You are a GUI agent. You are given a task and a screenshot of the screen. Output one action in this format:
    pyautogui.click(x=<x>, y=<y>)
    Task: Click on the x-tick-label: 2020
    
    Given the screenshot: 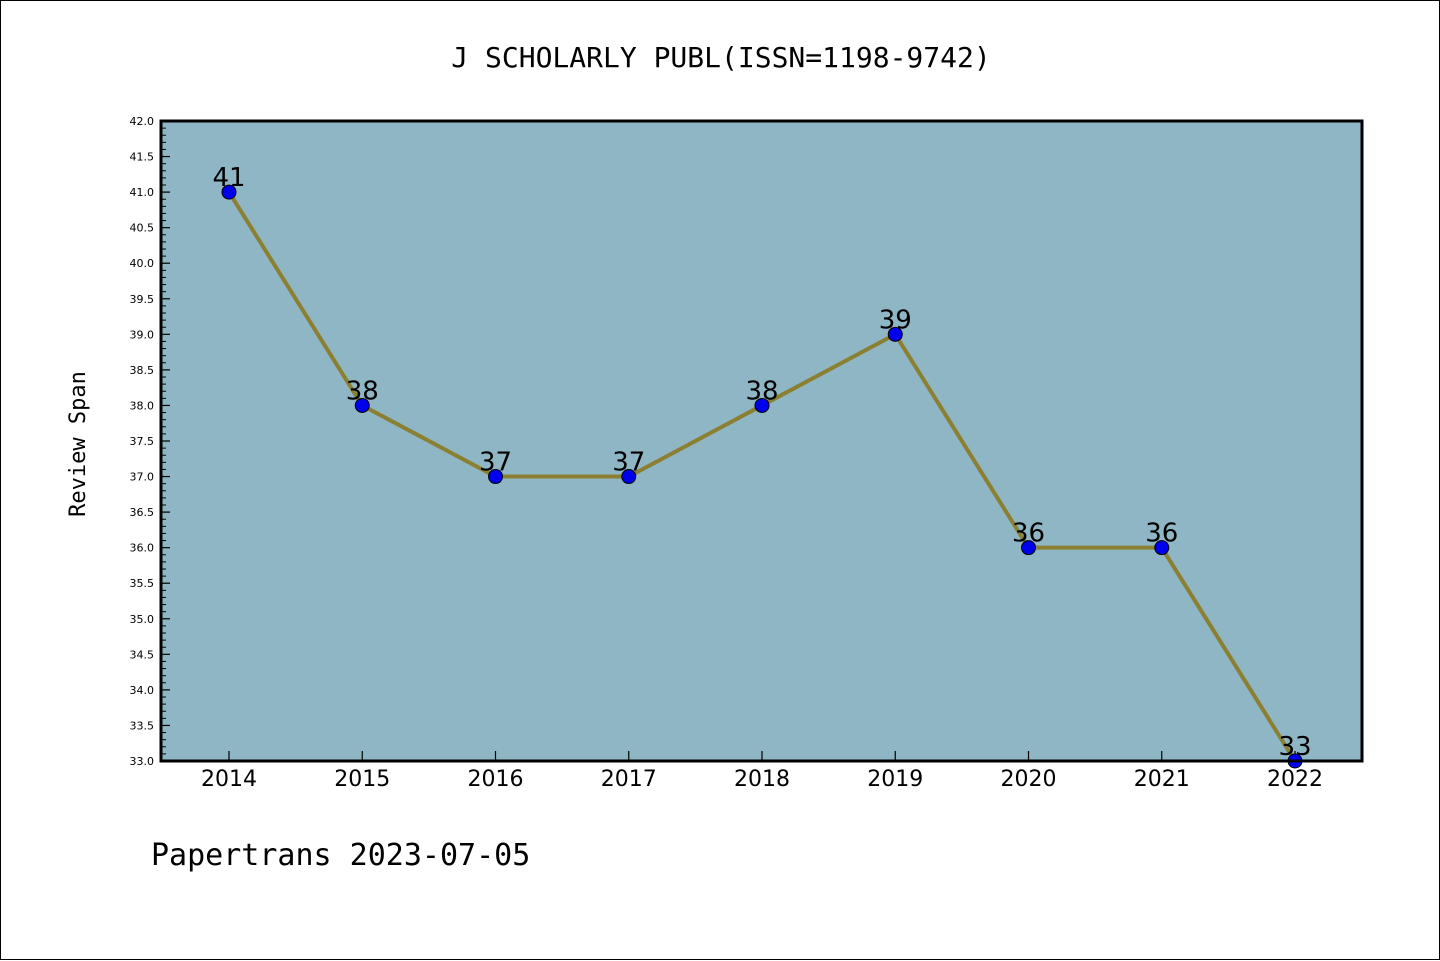 What is the action you would take?
    pyautogui.click(x=1029, y=779)
    